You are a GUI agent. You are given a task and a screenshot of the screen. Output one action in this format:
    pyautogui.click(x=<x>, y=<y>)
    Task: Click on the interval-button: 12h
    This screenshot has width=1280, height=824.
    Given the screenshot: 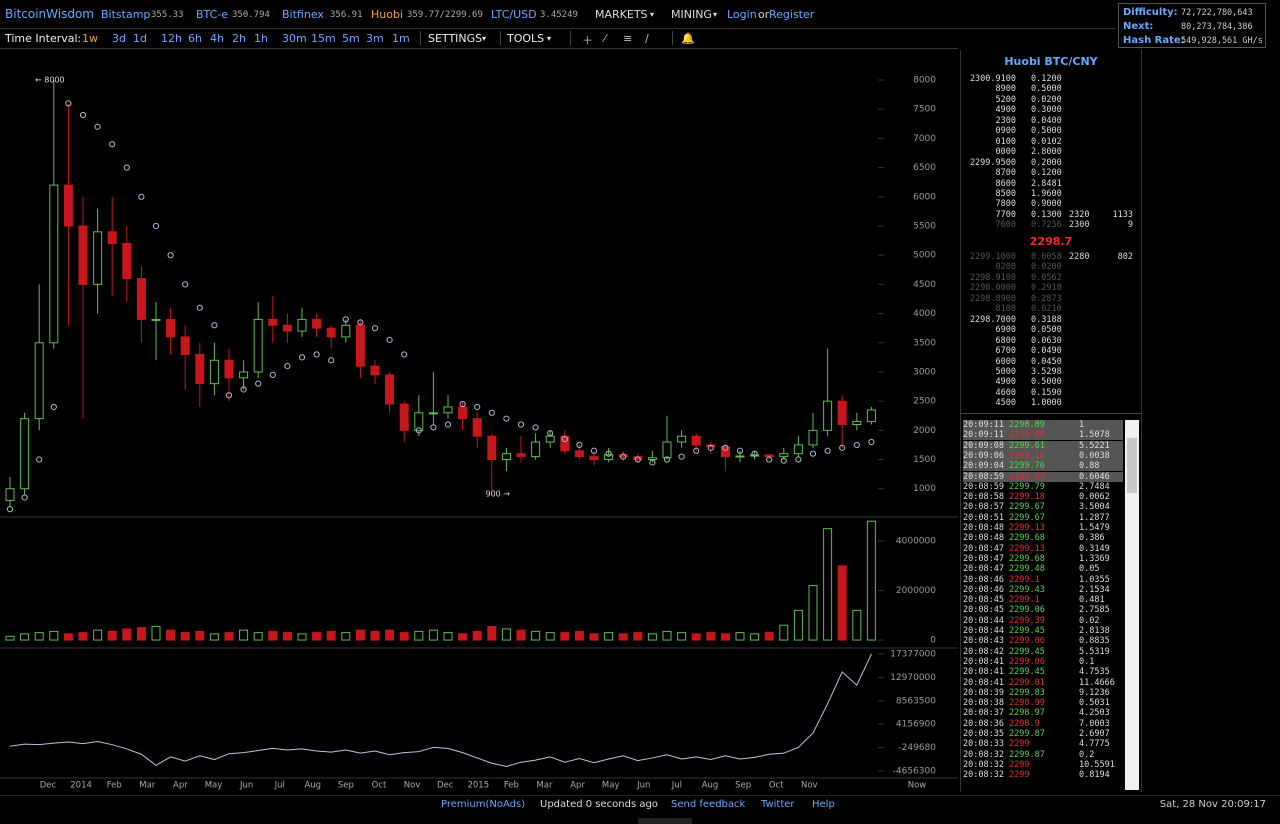 What is the action you would take?
    pyautogui.click(x=171, y=38)
    